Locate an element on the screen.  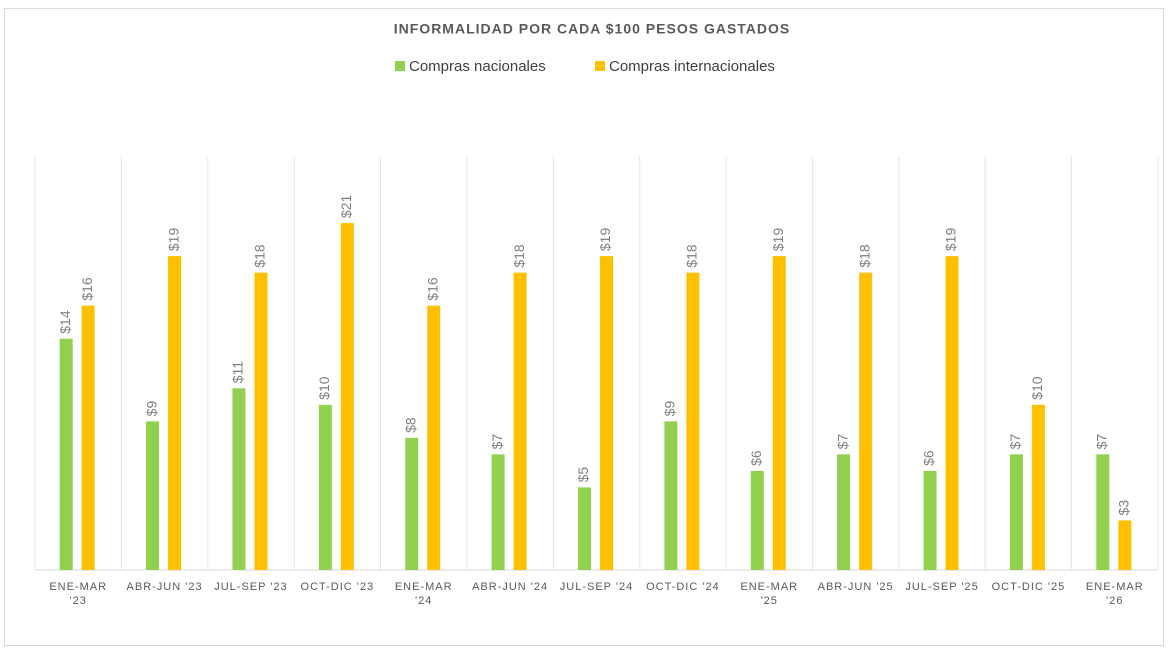
x-tick-label: ENE-MAR '25 is located at coordinates (769, 594).